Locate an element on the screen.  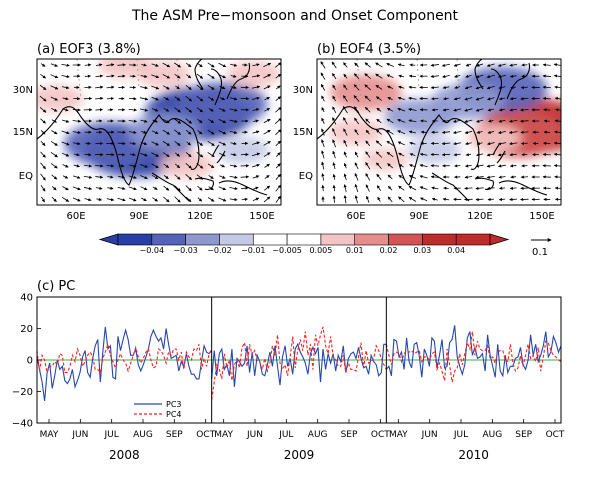
year-label: 2008 is located at coordinates (124, 455).